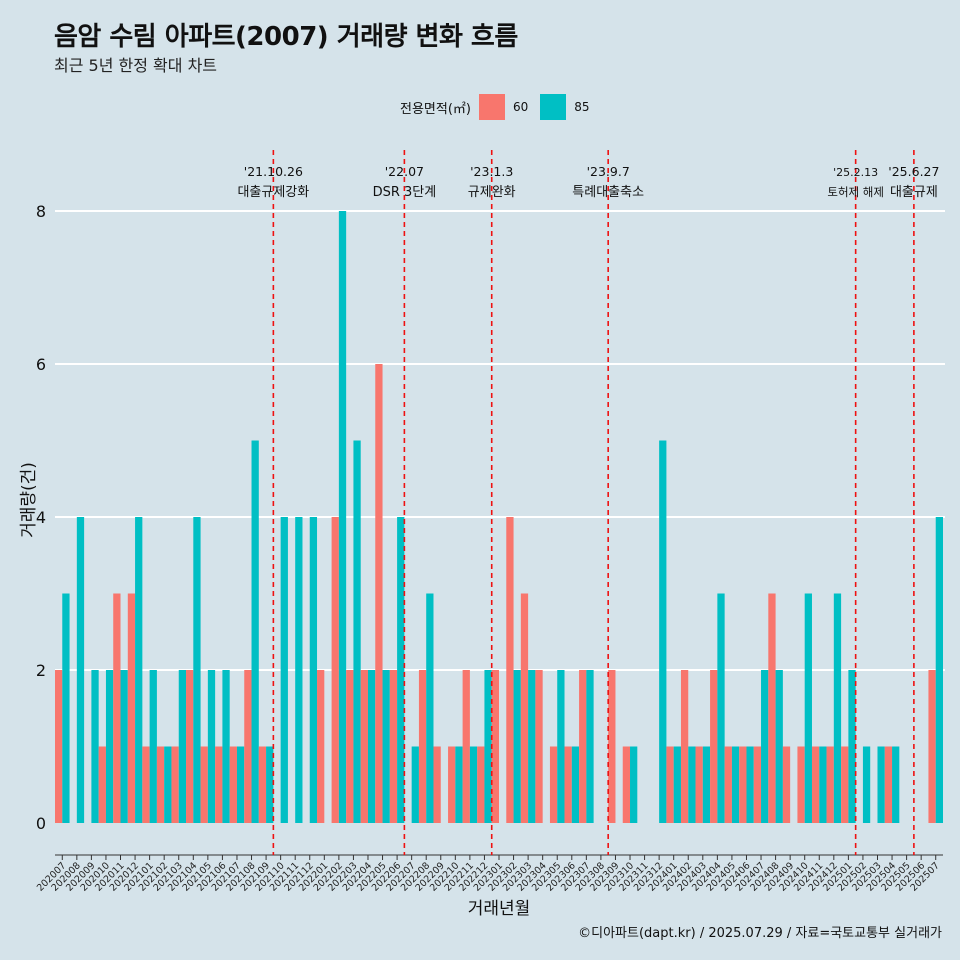 The width and height of the screenshot is (960, 960). I want to click on legend-label-85: 85, so click(582, 107).